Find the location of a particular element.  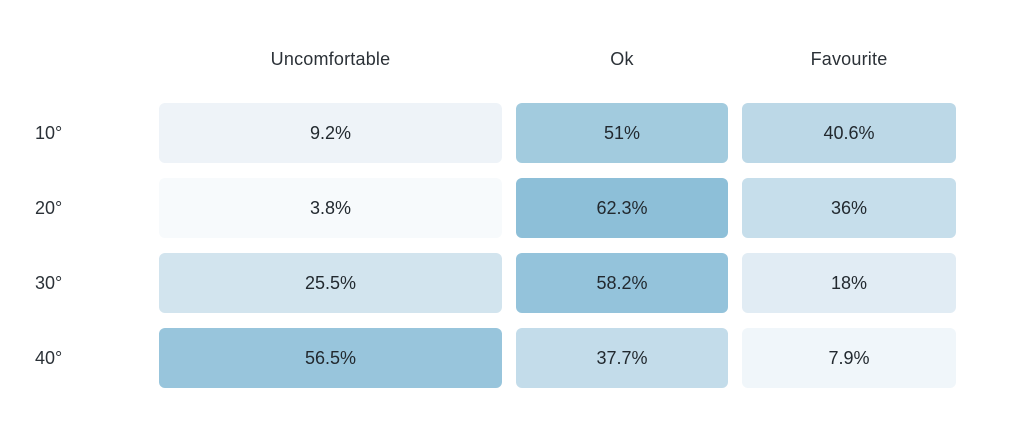

row-label-30deg: 30° is located at coordinates (49, 282).